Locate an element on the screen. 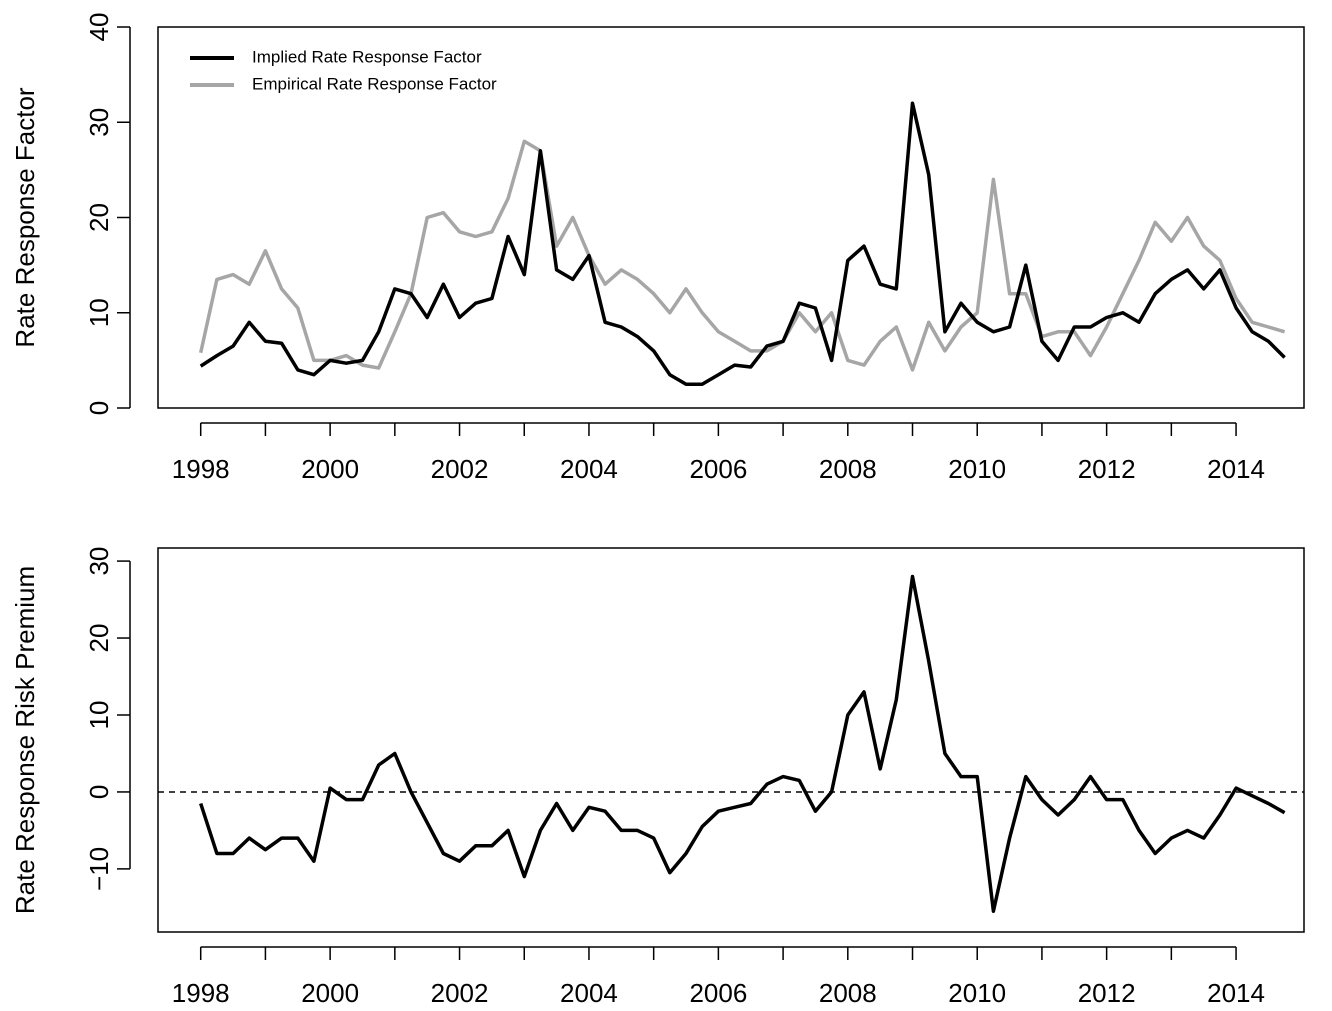 This screenshot has height=1011, width=1332. y-axis-title: Rate Response Factor is located at coordinates (25, 217).